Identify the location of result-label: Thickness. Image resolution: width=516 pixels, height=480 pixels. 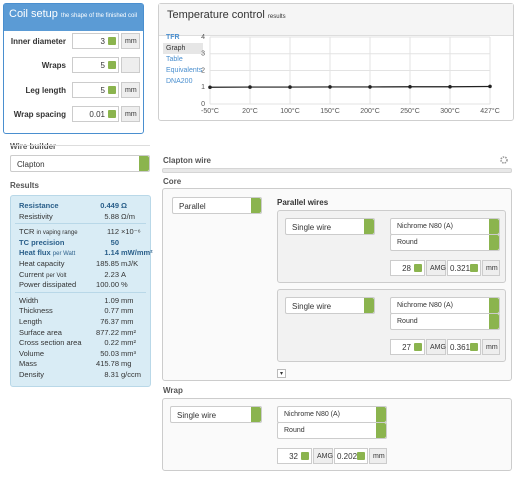
(36, 310).